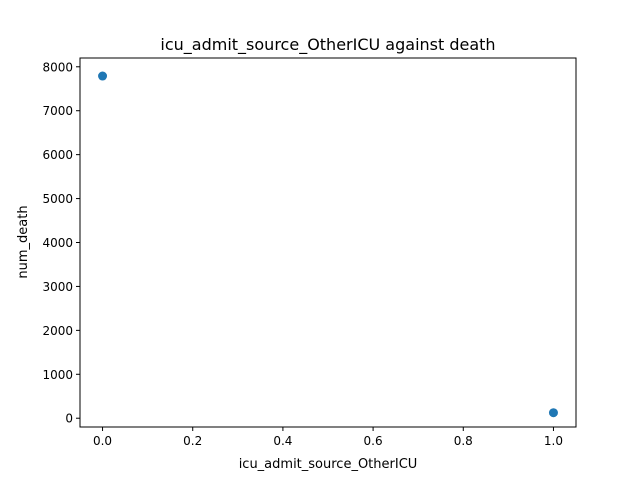 Image resolution: width=640 pixels, height=484 pixels. Describe the element at coordinates (57, 331) in the screenshot. I see `y-tick-label: 2000` at that location.